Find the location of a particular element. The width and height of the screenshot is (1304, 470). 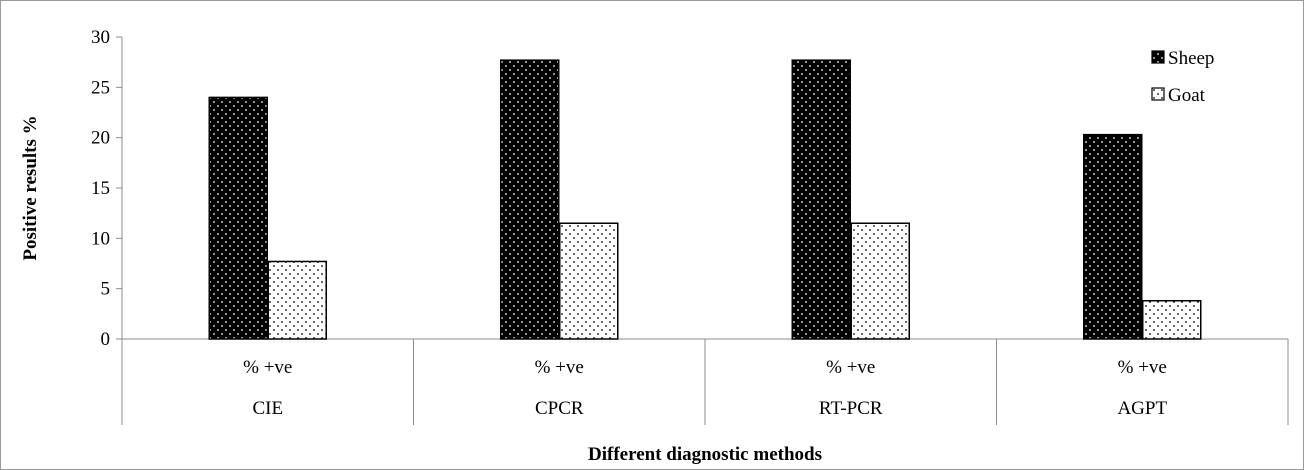

legend: Sheep Goat is located at coordinates (1182, 77).